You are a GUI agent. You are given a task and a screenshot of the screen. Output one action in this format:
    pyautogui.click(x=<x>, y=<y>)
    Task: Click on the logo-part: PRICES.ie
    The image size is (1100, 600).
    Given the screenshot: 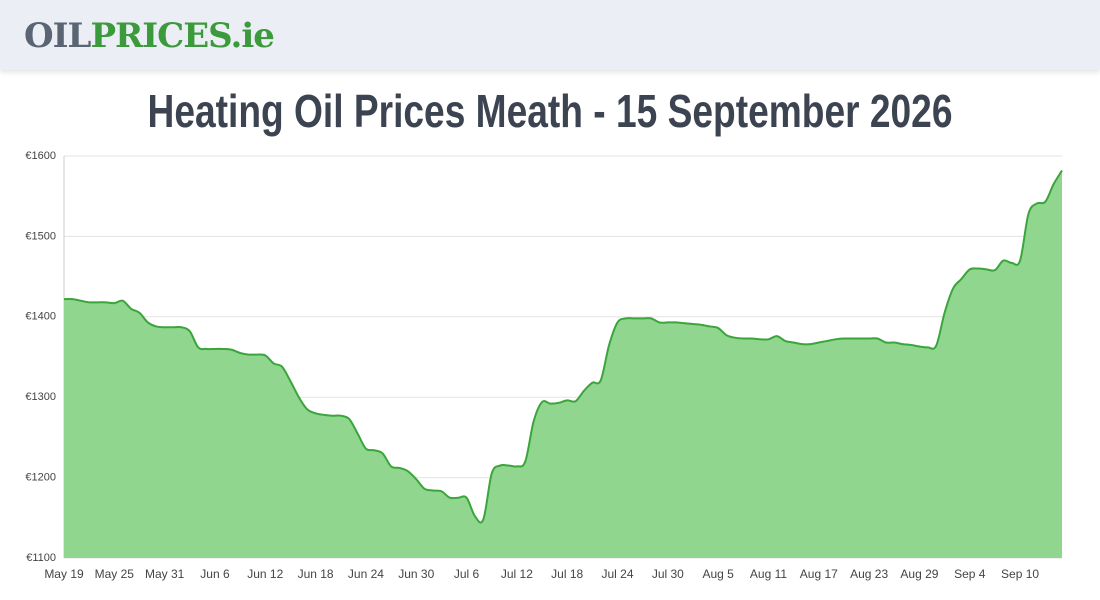 What is the action you would take?
    pyautogui.click(x=182, y=36)
    